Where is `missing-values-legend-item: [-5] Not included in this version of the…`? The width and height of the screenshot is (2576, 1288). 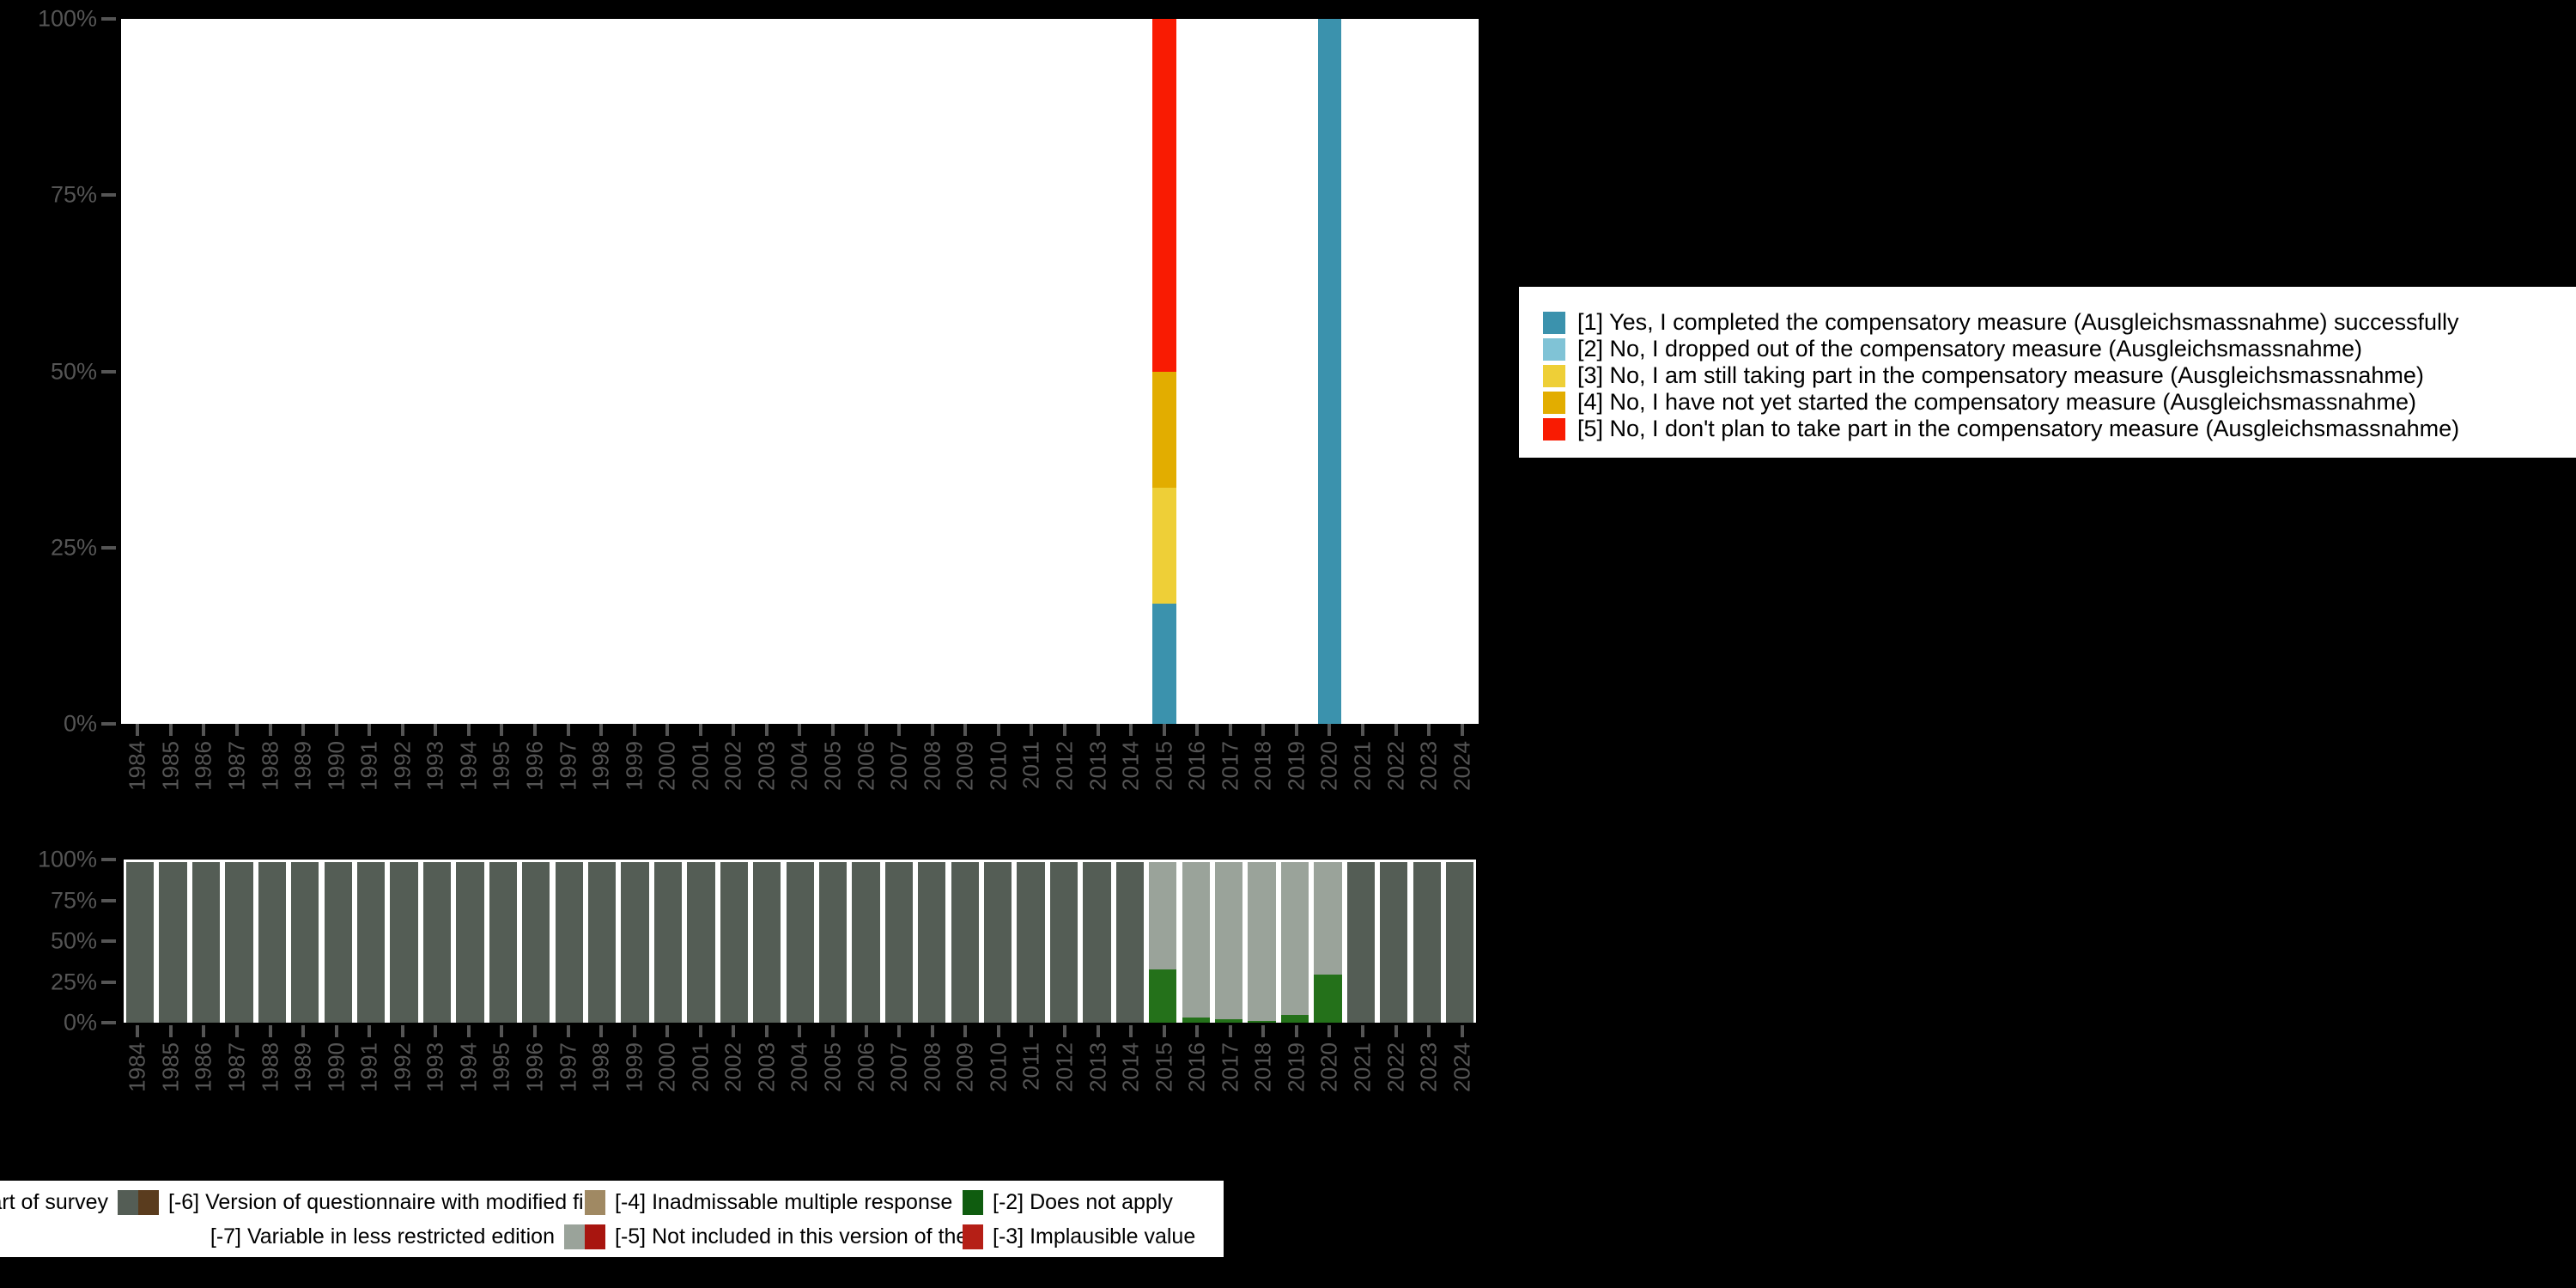
missing-values-legend-item: [-5] Not included in this version of the… is located at coordinates (774, 1236).